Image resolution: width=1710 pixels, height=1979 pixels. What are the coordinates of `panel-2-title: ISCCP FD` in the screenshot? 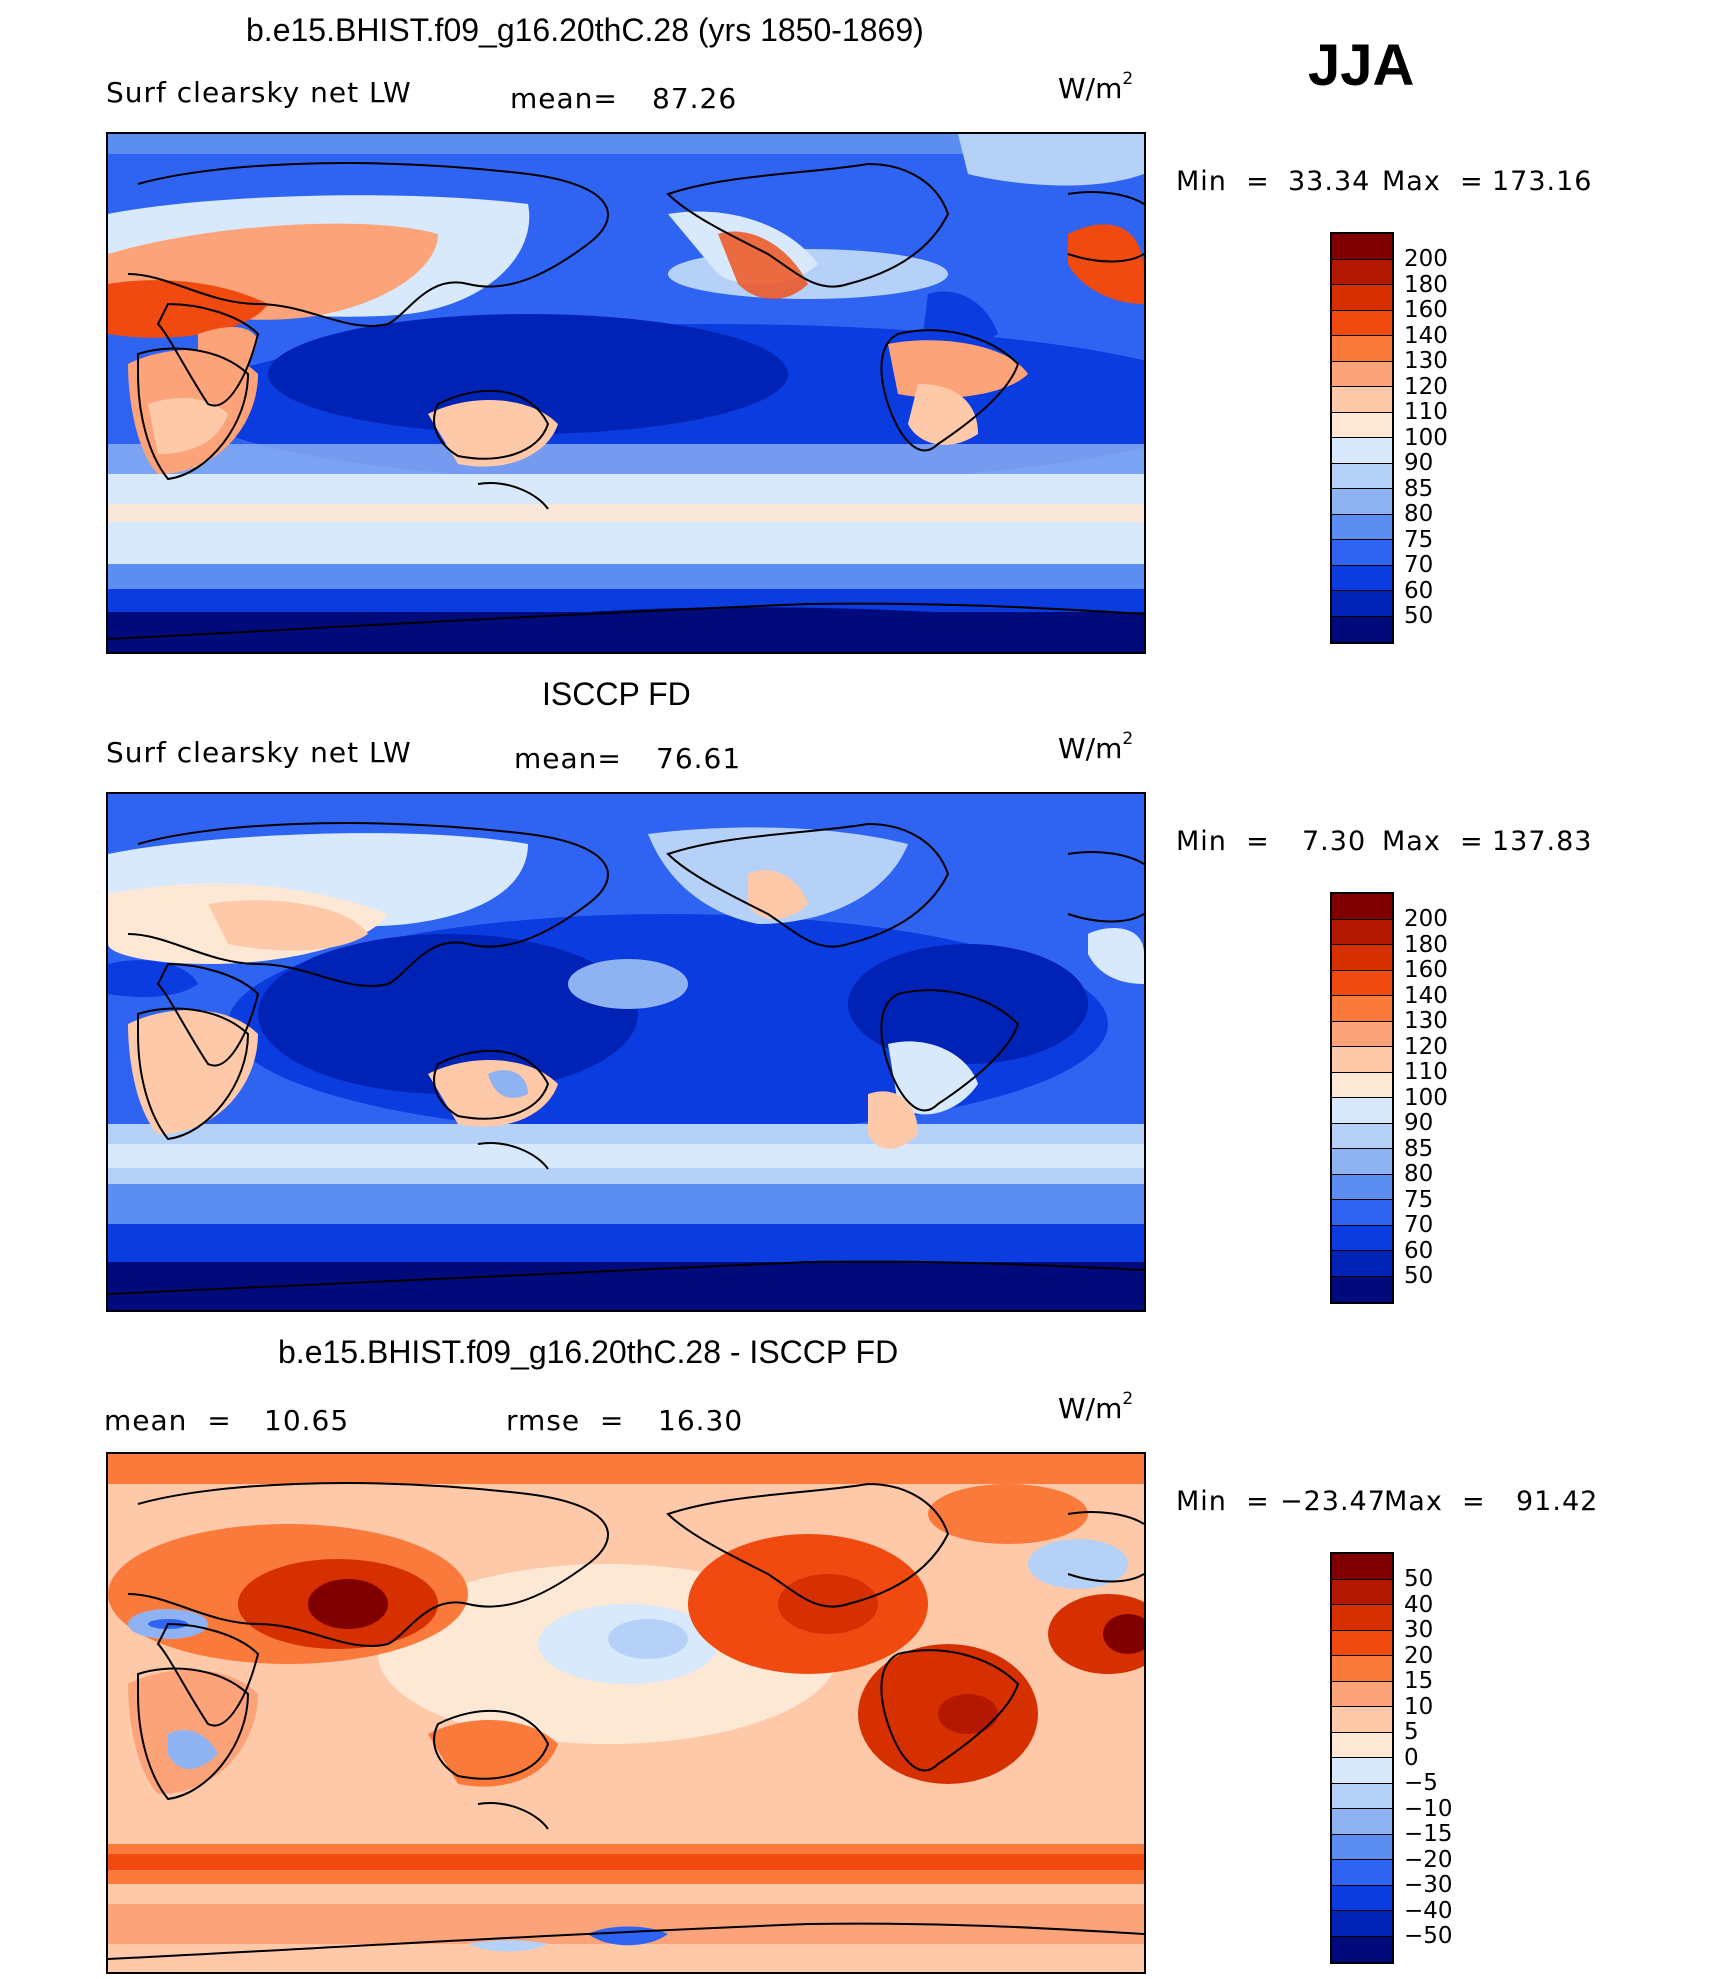 It's located at (616, 694).